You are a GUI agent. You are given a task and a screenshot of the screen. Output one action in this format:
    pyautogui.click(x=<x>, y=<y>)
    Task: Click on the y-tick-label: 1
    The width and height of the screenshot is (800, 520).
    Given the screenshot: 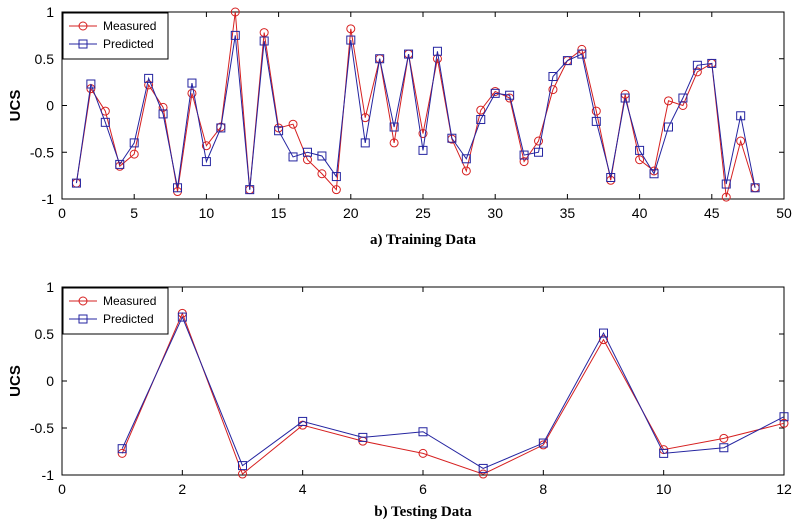 What is the action you would take?
    pyautogui.click(x=50, y=12)
    